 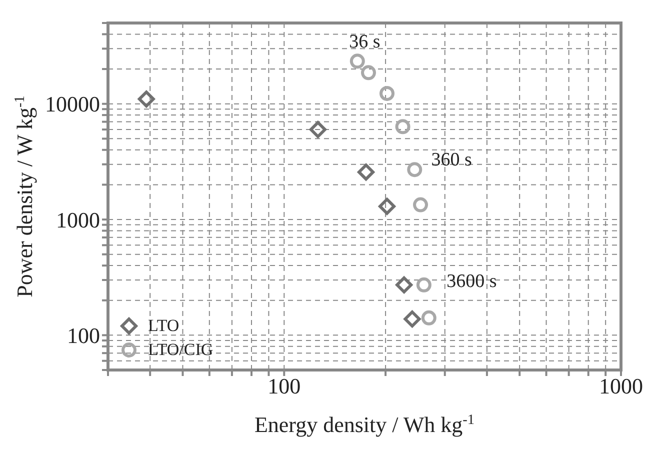 What do you see at coordinates (471, 281) in the screenshot?
I see `annotation: 3600 s` at bounding box center [471, 281].